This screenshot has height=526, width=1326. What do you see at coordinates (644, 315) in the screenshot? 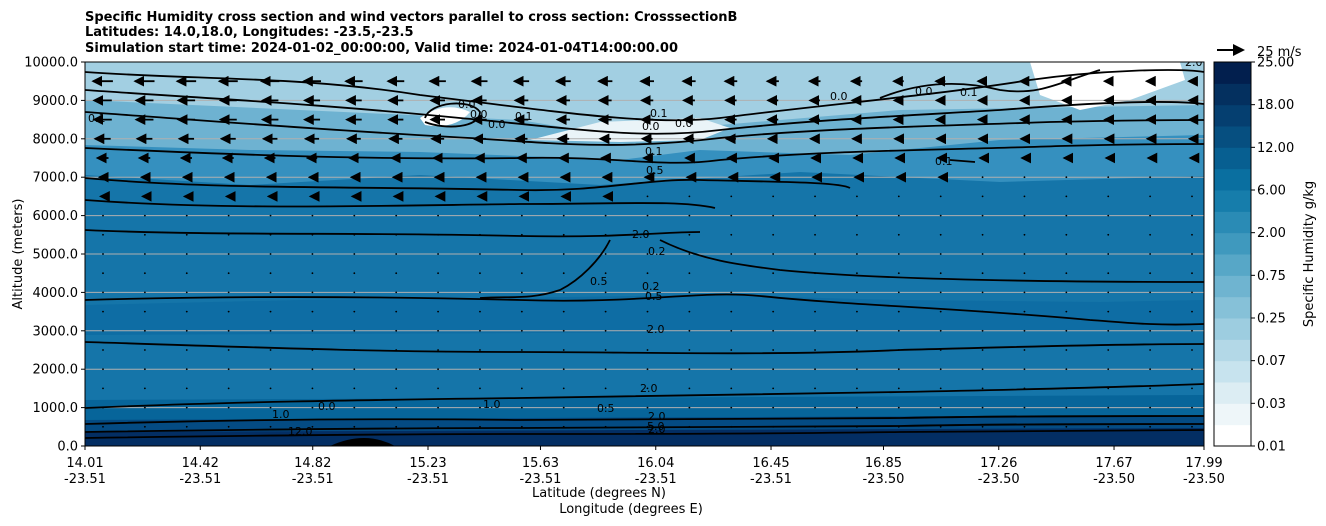
I see `humidity-fill-mid-layer` at bounding box center [644, 315].